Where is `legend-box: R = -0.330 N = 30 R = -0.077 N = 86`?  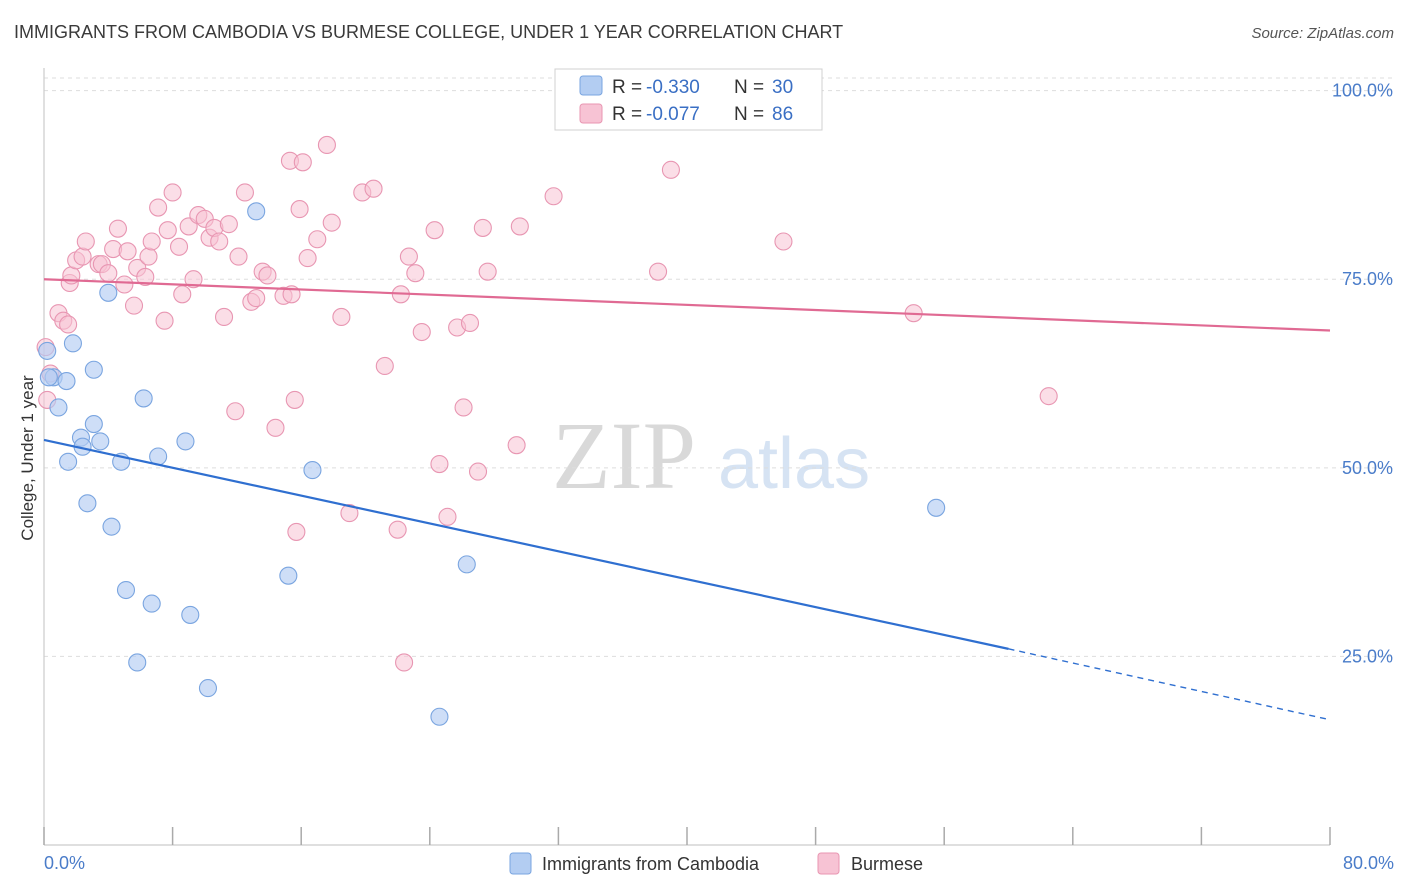
legend-box: R = -0.330 N = 30 R = -0.077 N = 86 is located at coordinates (688, 99).